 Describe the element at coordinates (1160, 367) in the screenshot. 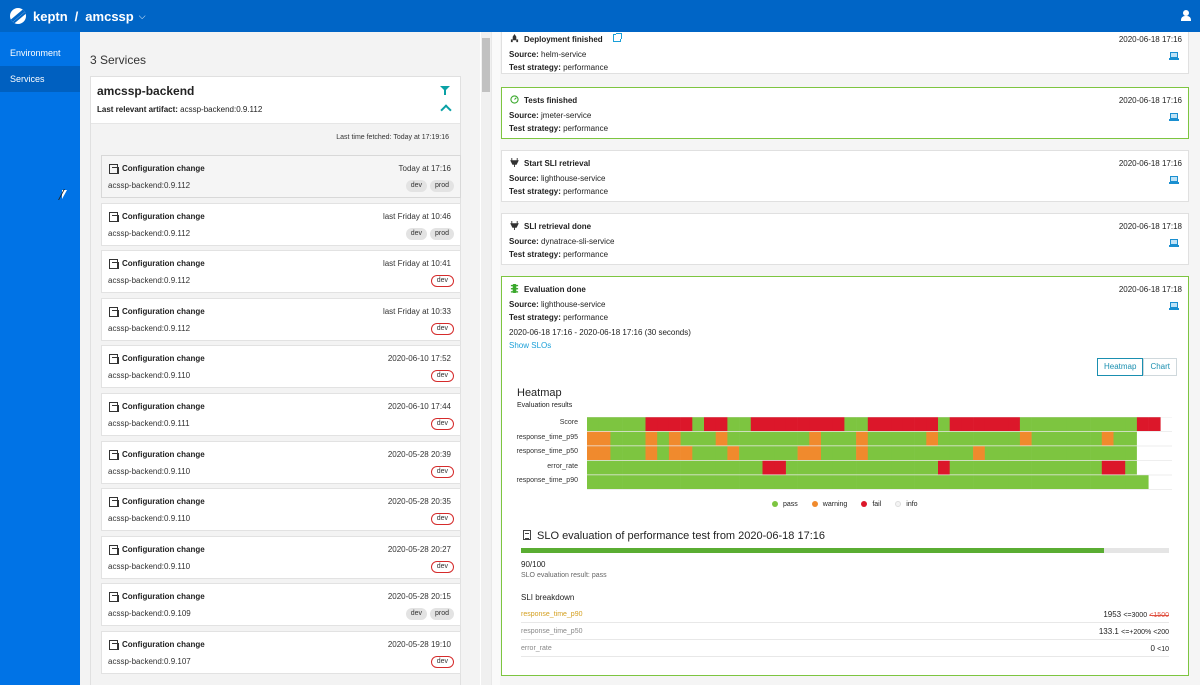

I see `chart-toggle-button: Chart` at that location.